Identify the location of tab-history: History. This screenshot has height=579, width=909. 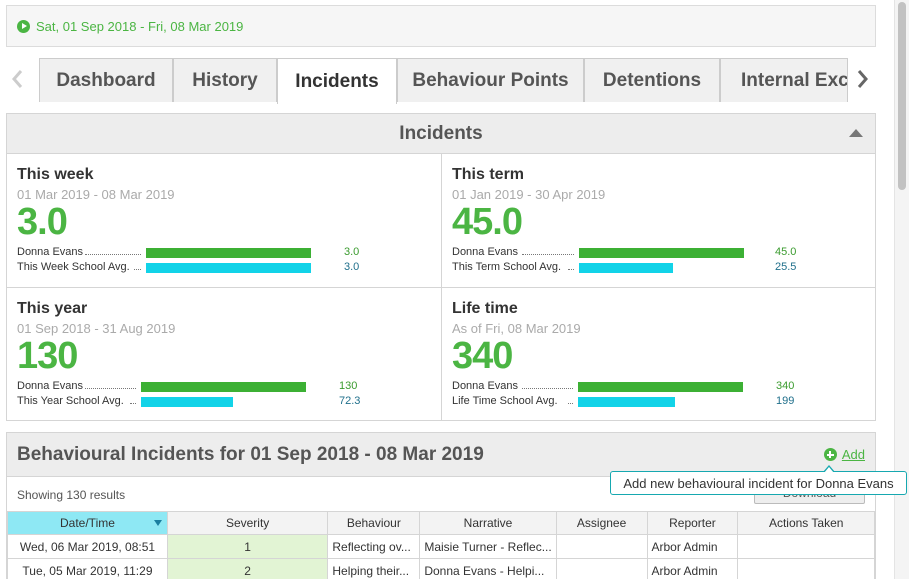
(225, 80).